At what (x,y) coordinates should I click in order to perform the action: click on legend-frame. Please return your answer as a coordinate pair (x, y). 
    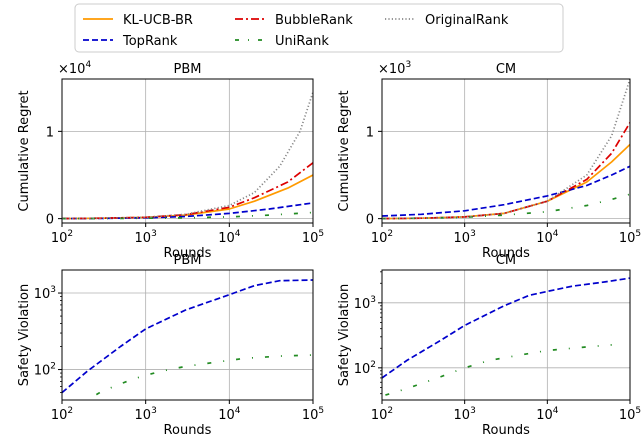
    Looking at the image, I should click on (319, 28).